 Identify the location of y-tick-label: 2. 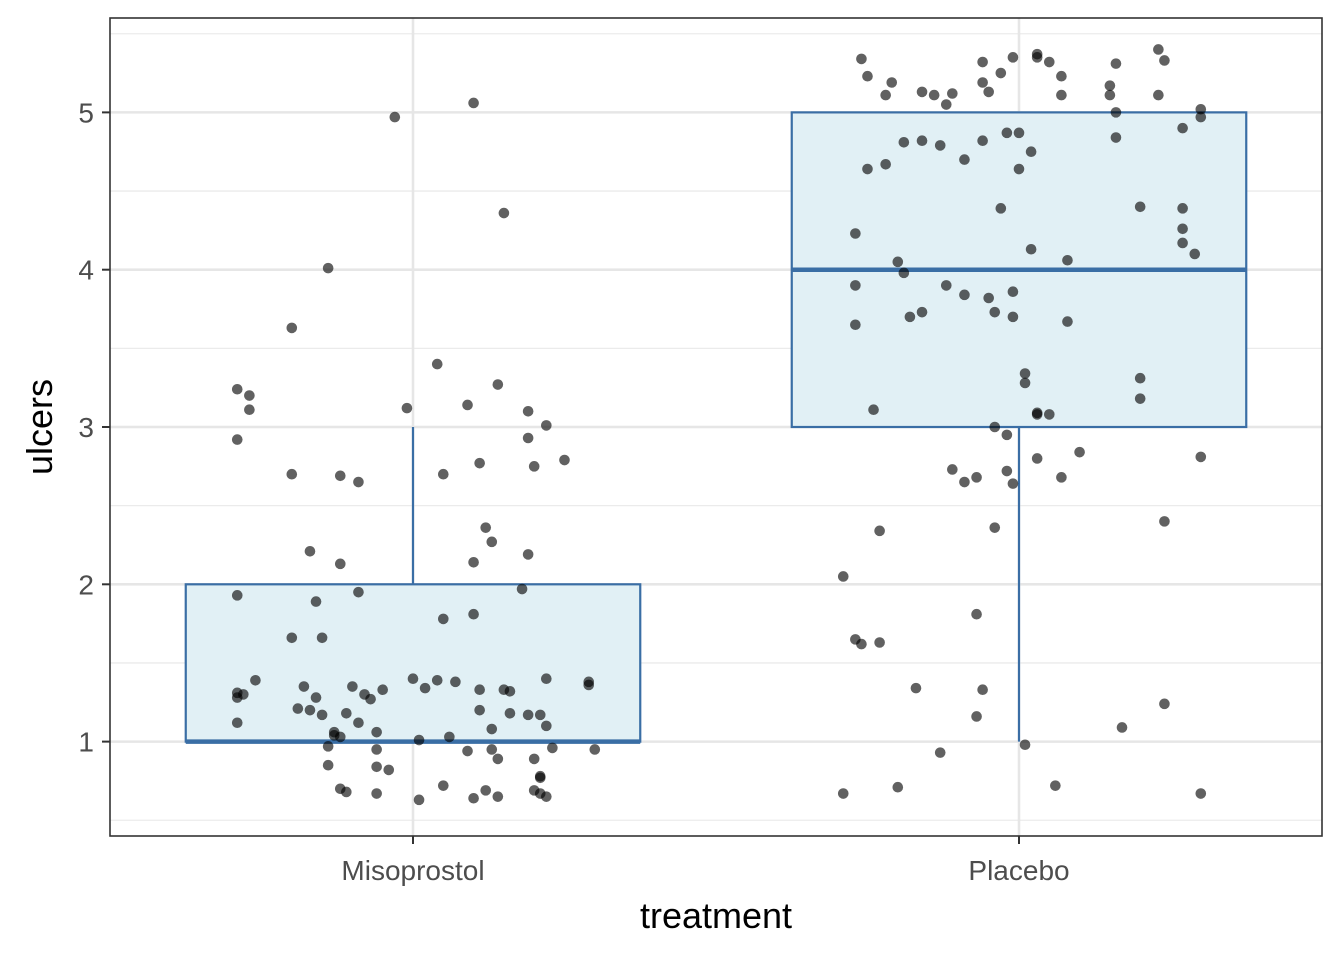
(86, 584).